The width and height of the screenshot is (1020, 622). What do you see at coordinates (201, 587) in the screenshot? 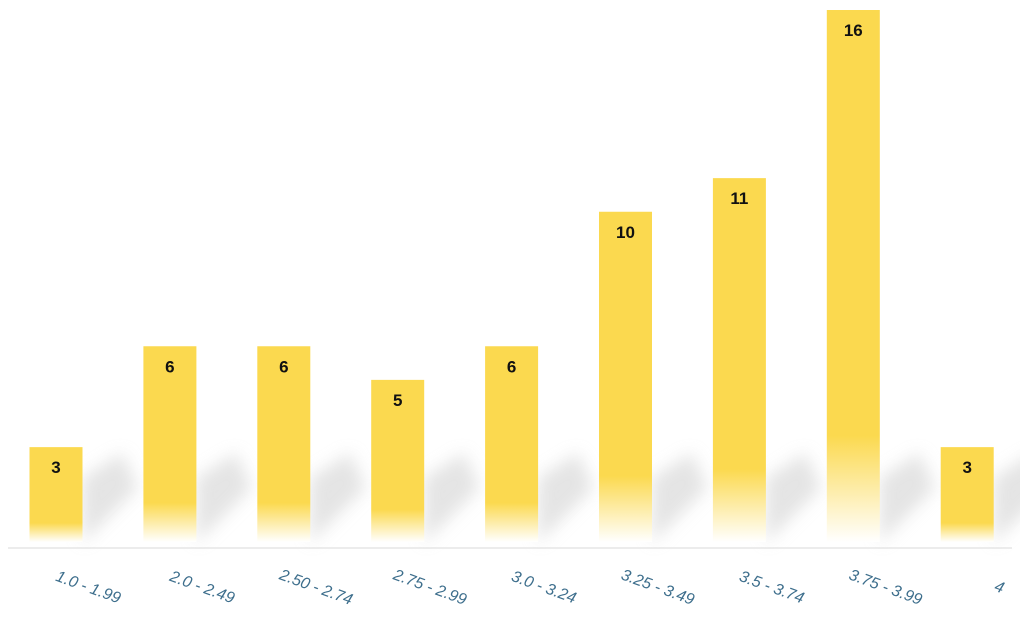
I see `x-tick-label: 2.0 - 2.49` at bounding box center [201, 587].